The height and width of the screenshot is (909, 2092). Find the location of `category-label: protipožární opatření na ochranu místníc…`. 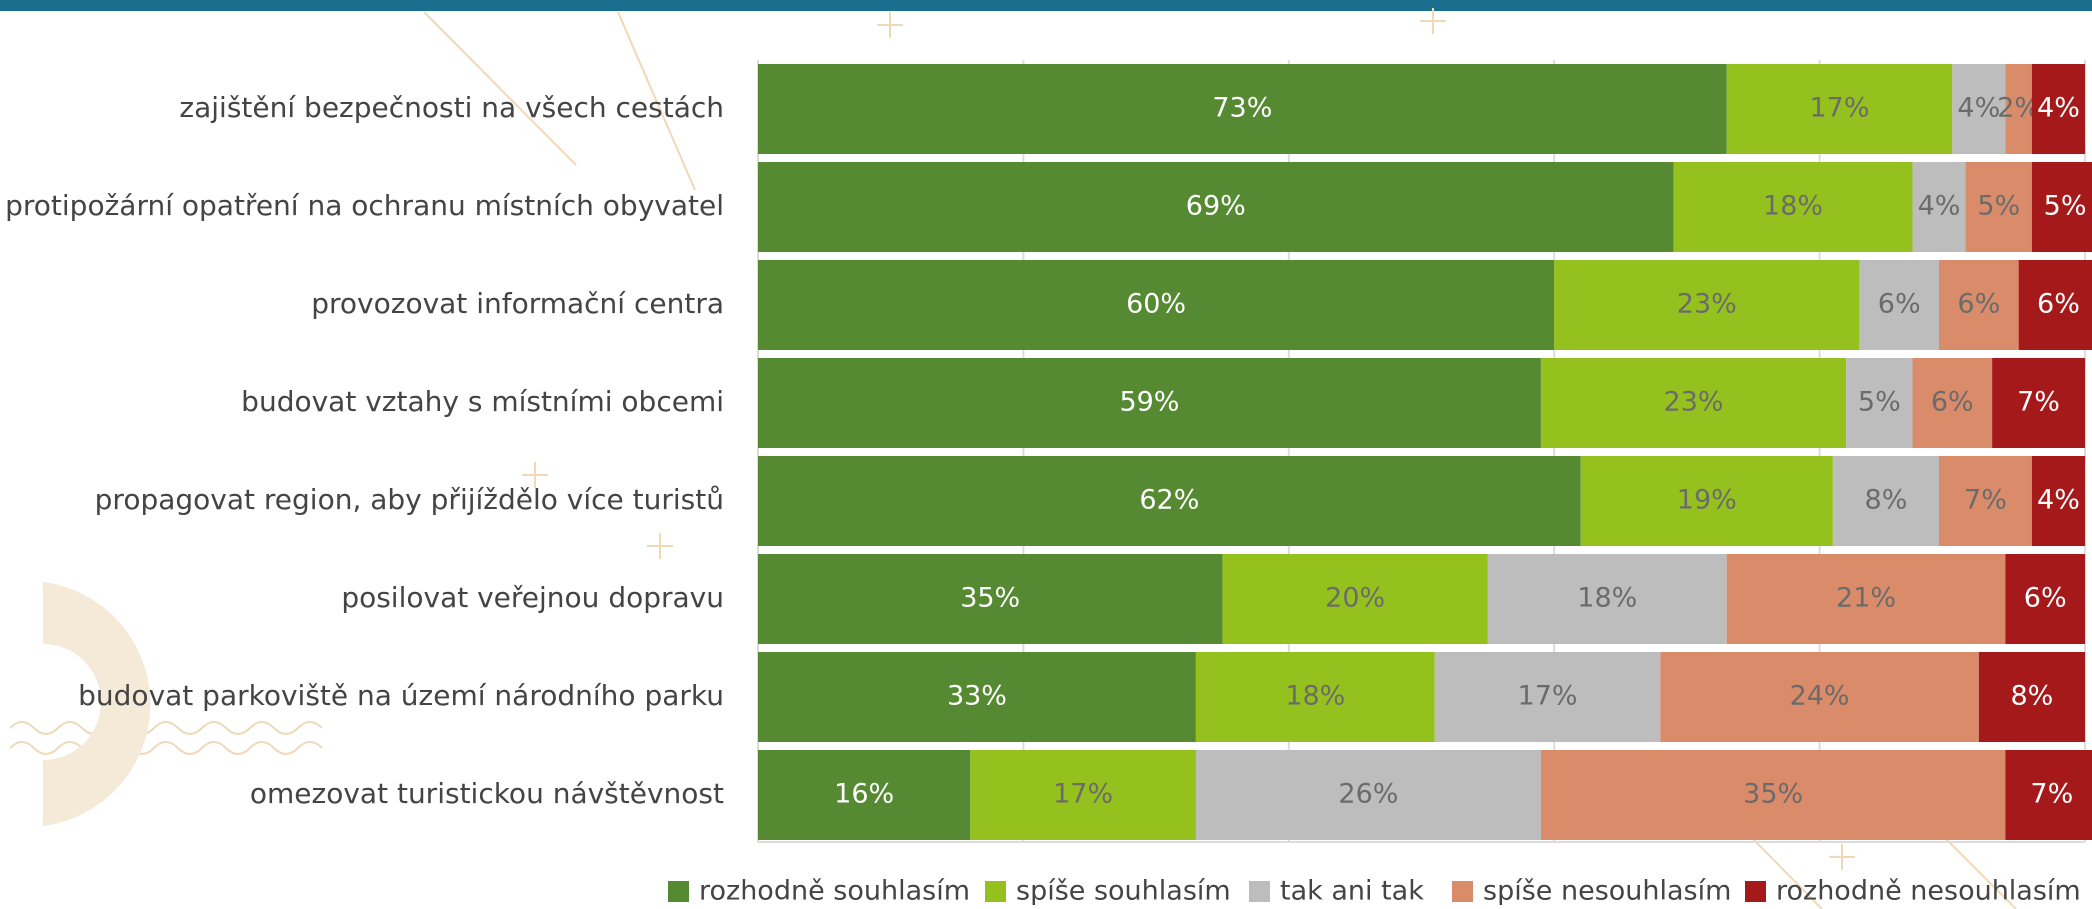

category-label: protipožární opatření na ochranu místníc… is located at coordinates (364, 205).